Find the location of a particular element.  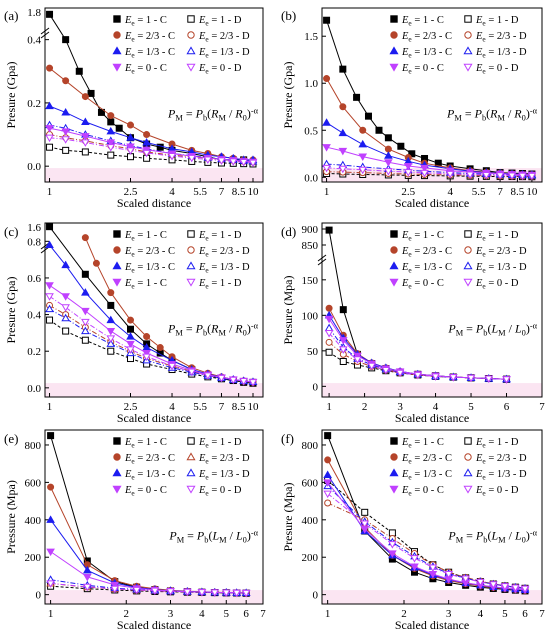

x-tick-label: 2 is located at coordinates (404, 614).